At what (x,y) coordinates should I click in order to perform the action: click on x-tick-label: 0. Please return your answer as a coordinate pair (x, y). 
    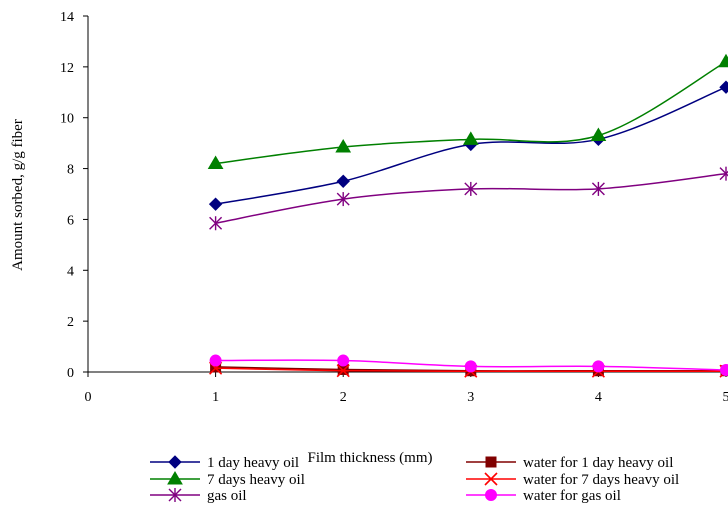
    Looking at the image, I should click on (88, 397).